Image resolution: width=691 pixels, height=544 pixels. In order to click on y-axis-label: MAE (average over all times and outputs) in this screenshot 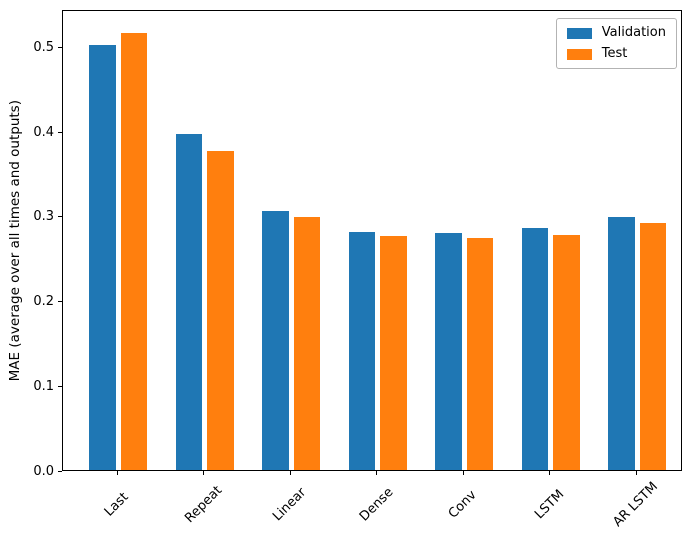, I will do `click(15, 240)`.